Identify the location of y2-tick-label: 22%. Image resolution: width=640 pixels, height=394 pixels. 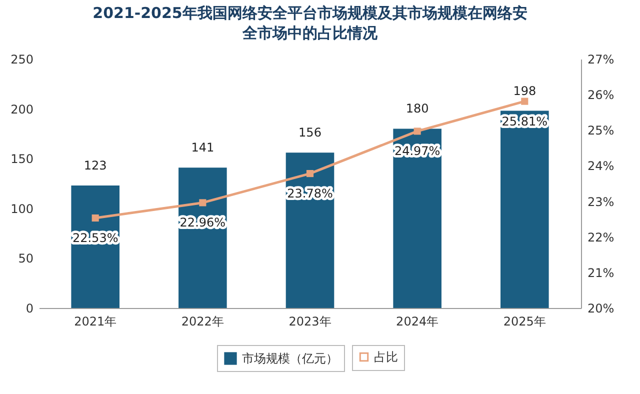
(601, 237).